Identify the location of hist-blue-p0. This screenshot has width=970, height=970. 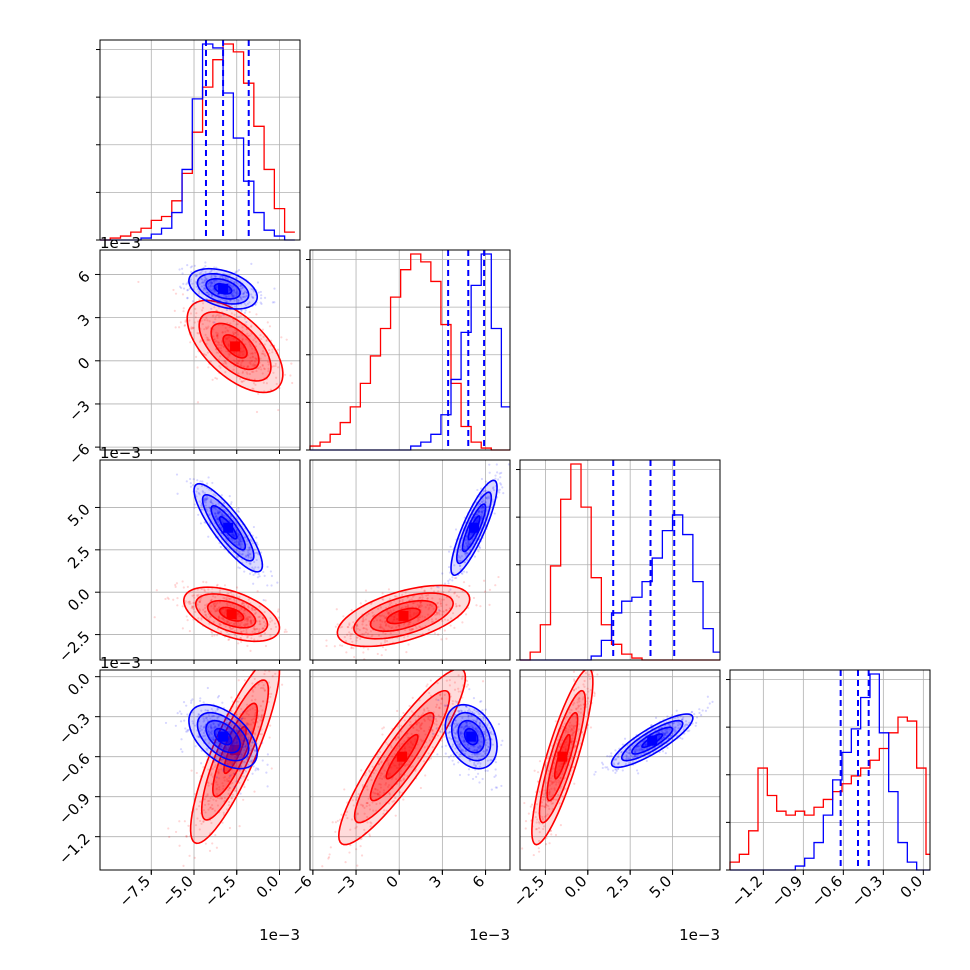
(197, 142).